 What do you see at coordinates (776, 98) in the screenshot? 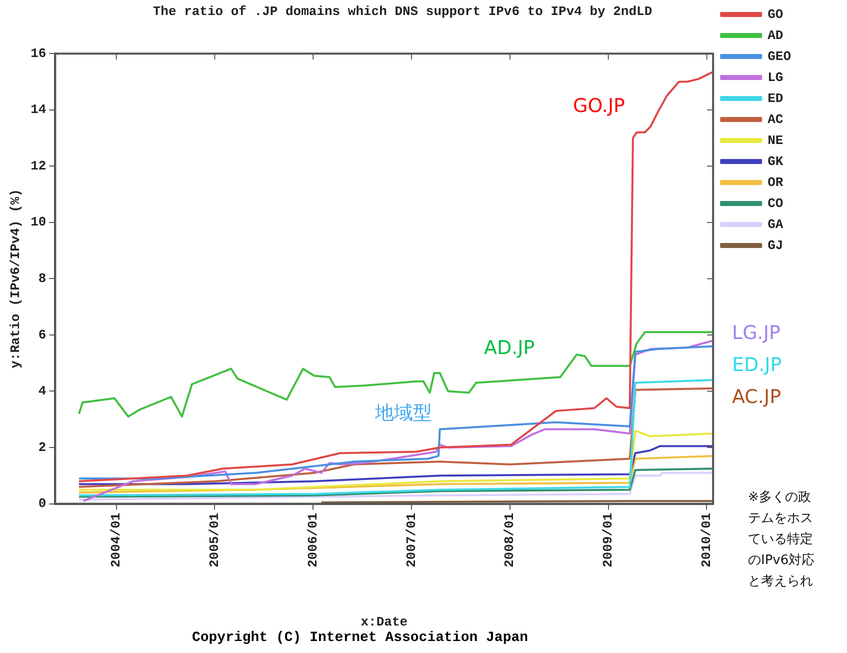
I see `legend-label: ED` at bounding box center [776, 98].